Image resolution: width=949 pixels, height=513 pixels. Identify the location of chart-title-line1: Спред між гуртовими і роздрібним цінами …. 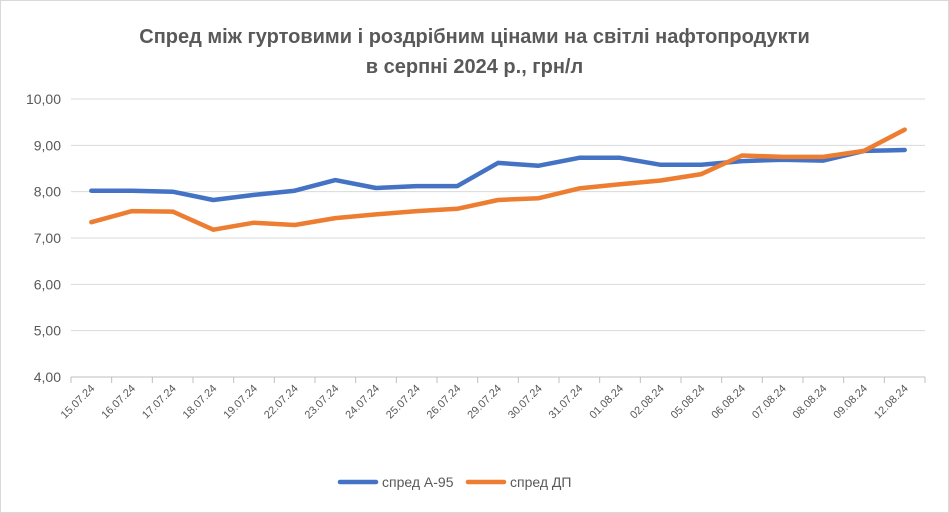
(474, 37).